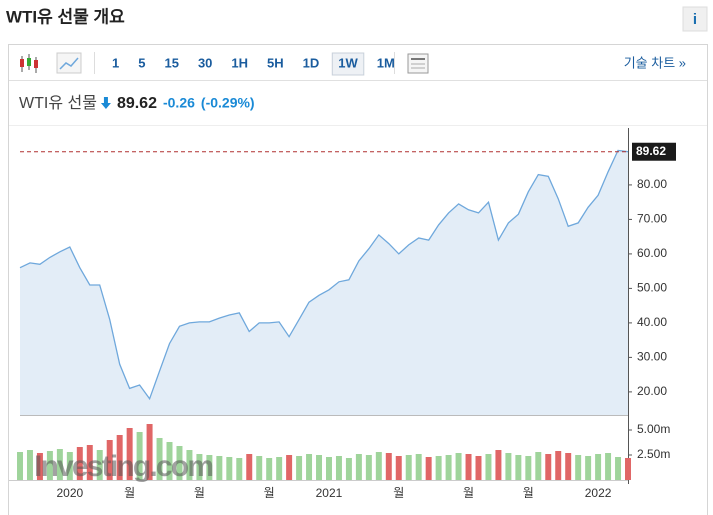 This screenshot has height=515, width=713. What do you see at coordinates (29, 63) in the screenshot?
I see `candle-icon` at bounding box center [29, 63].